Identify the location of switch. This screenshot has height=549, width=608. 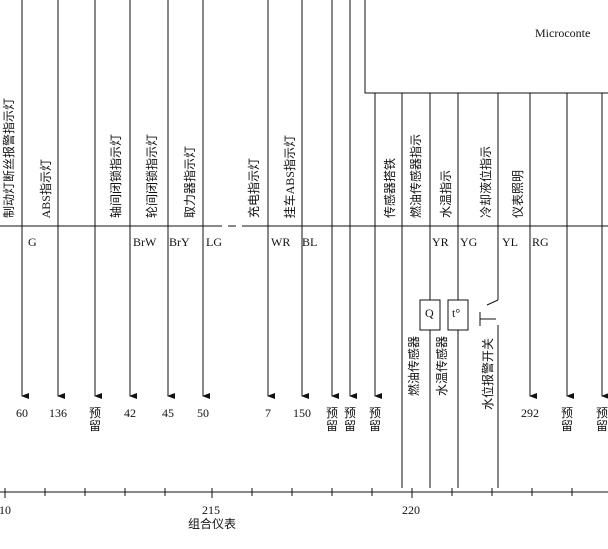
(487, 319).